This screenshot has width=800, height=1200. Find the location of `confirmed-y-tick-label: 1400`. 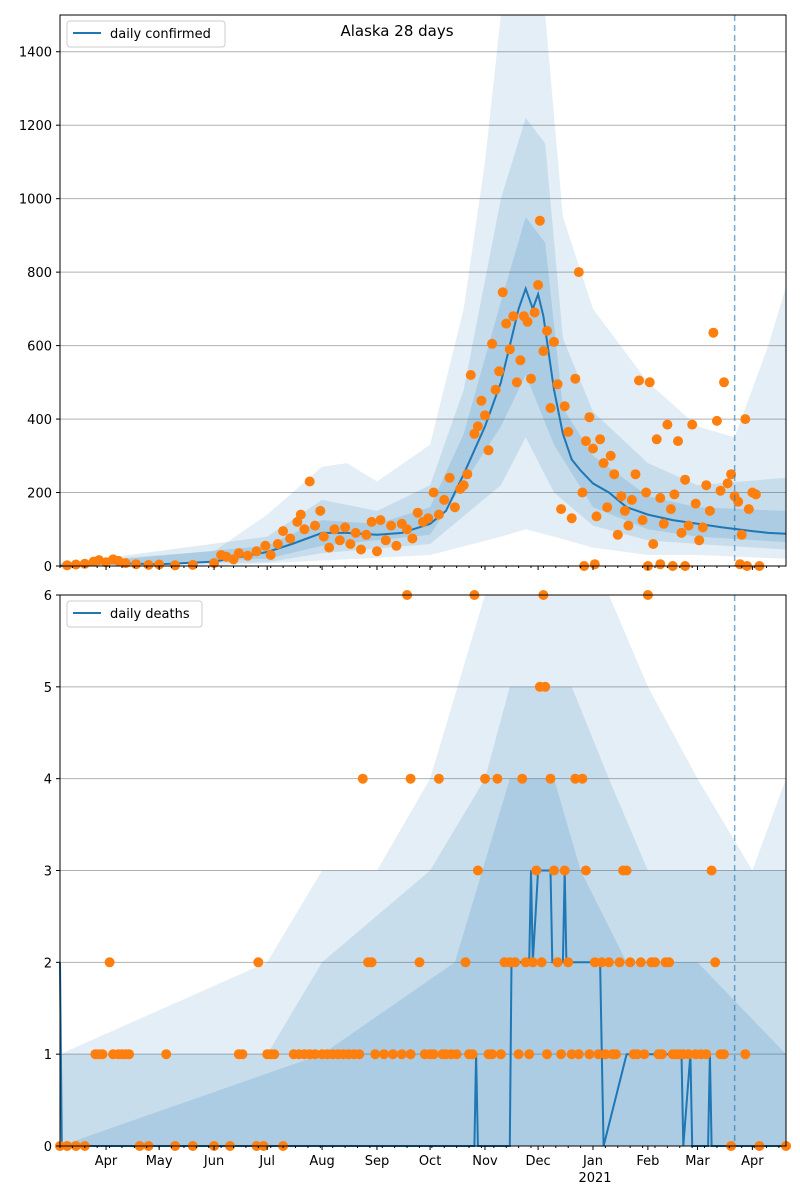

confirmed-y-tick-label: 1400 is located at coordinates (35, 53).